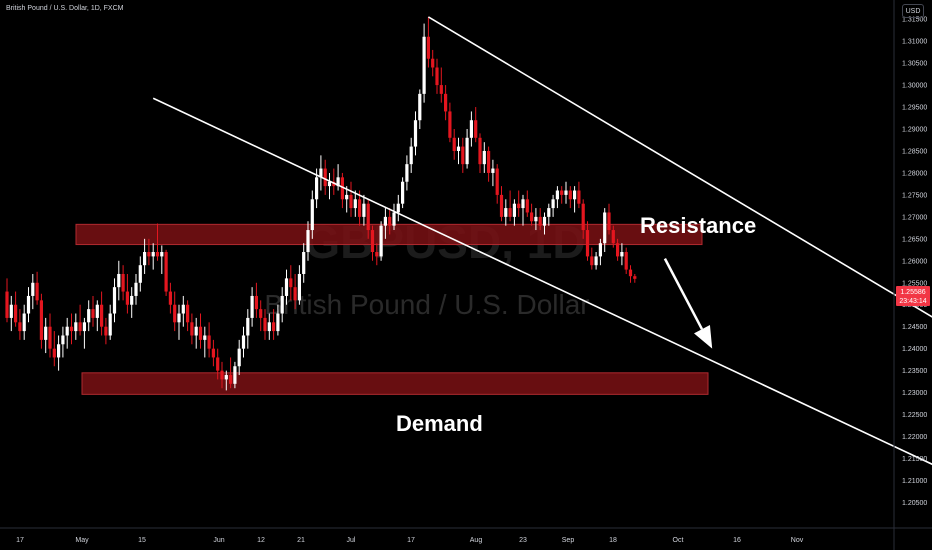  What do you see at coordinates (439, 423) in the screenshot?
I see `zone-label-demand: Demand` at bounding box center [439, 423].